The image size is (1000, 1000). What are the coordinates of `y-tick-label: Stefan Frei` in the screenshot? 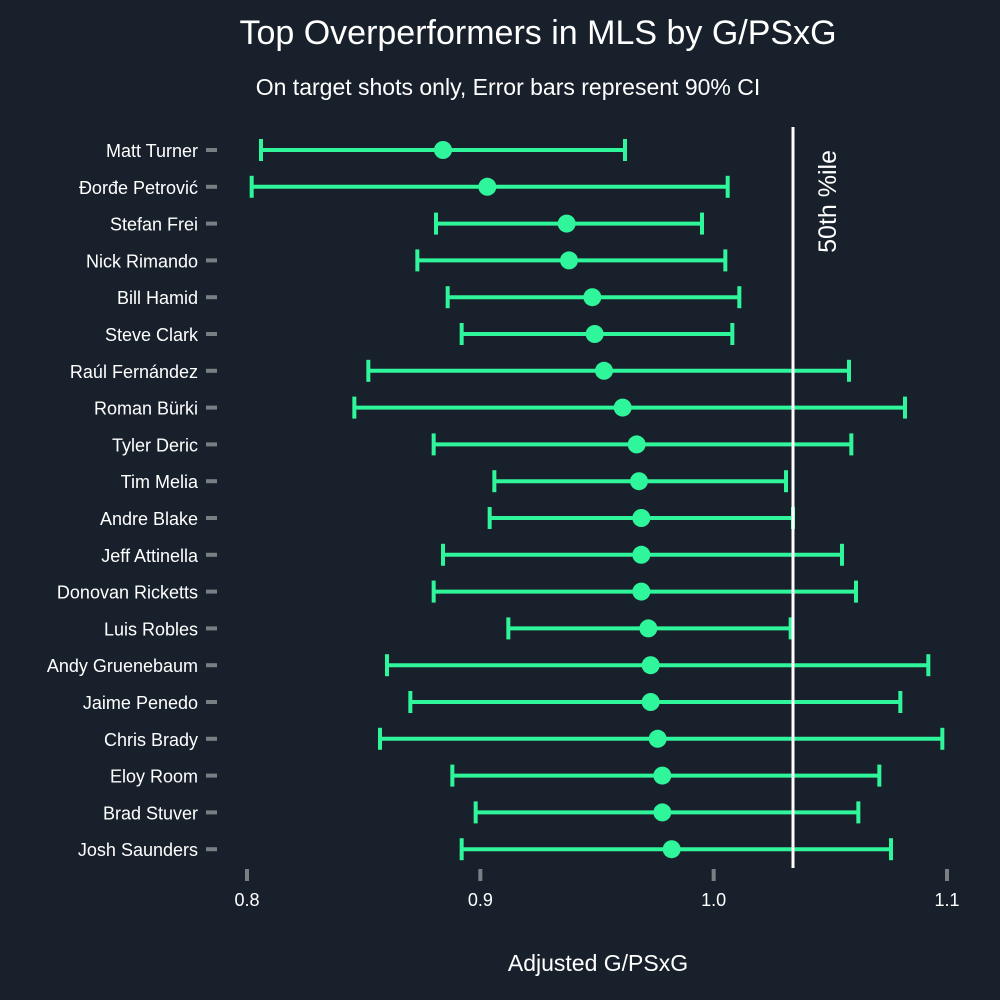 It's located at (154, 225).